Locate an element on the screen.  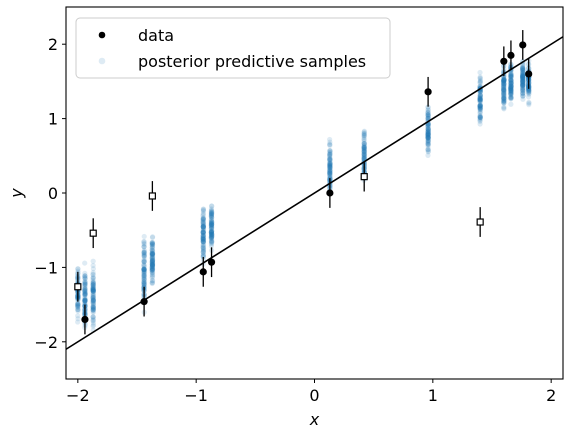
legend-marker-data is located at coordinates (102, 35).